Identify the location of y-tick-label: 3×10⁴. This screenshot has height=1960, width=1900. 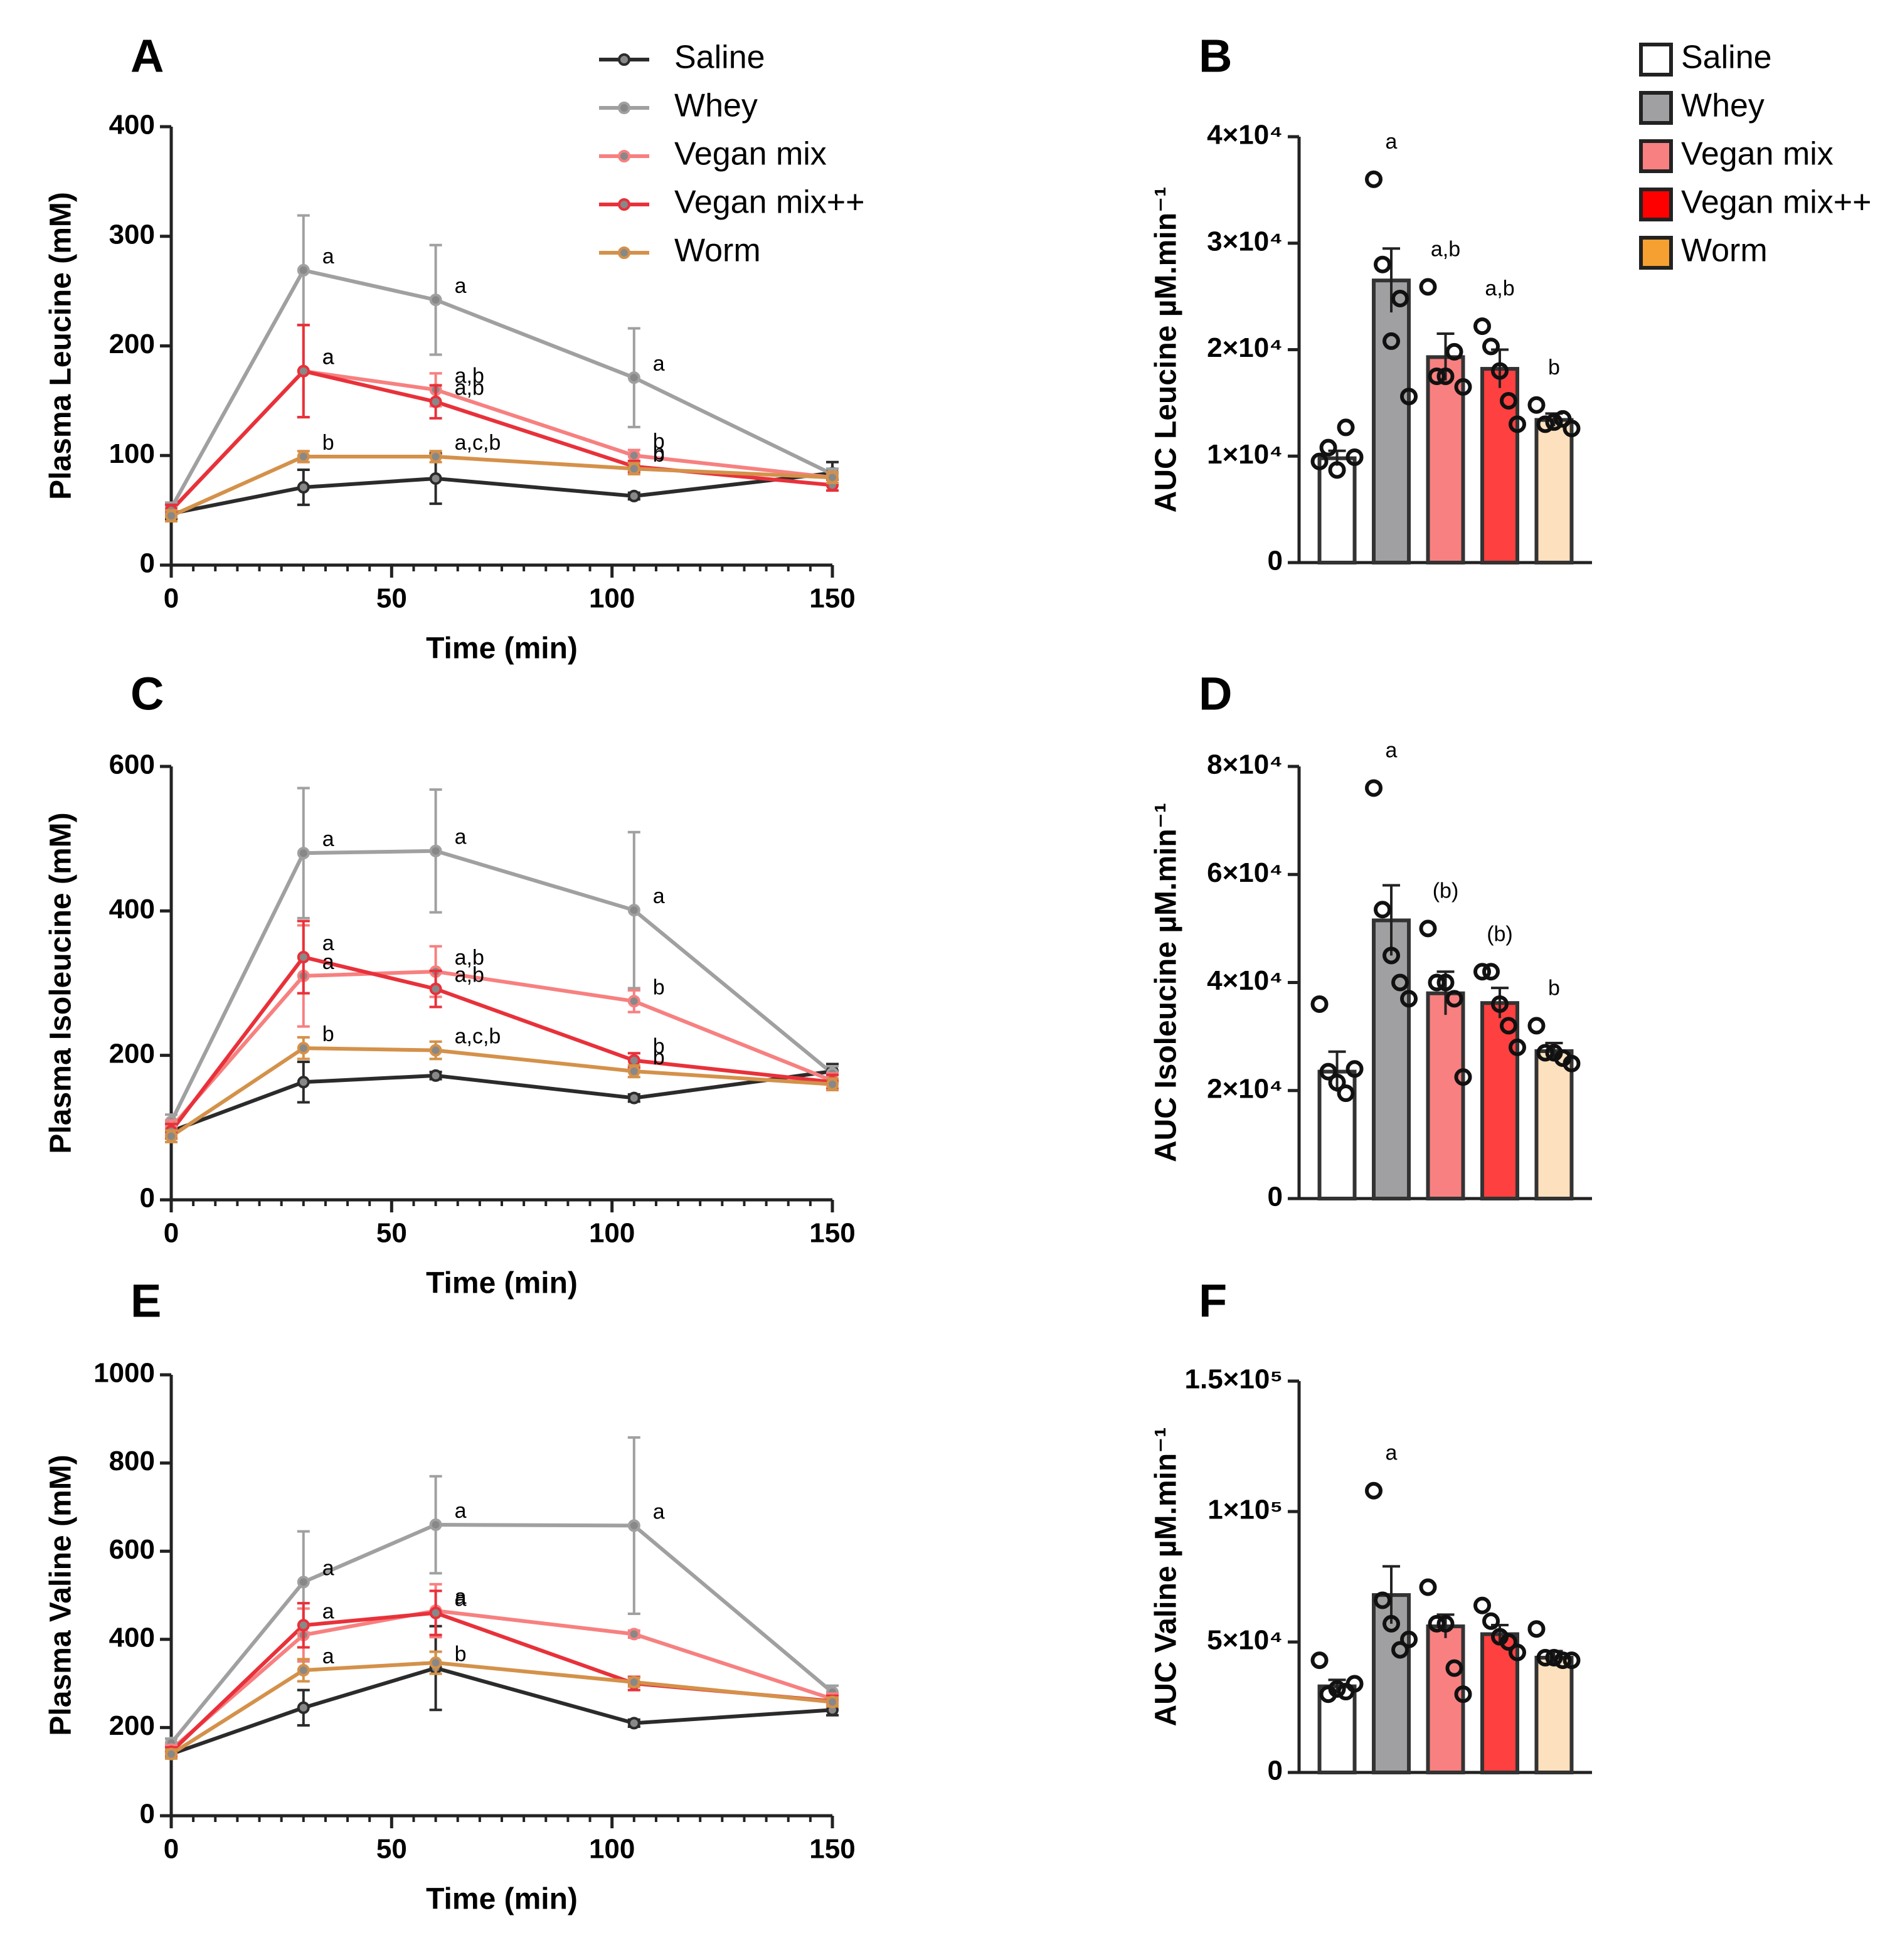
(1245, 241).